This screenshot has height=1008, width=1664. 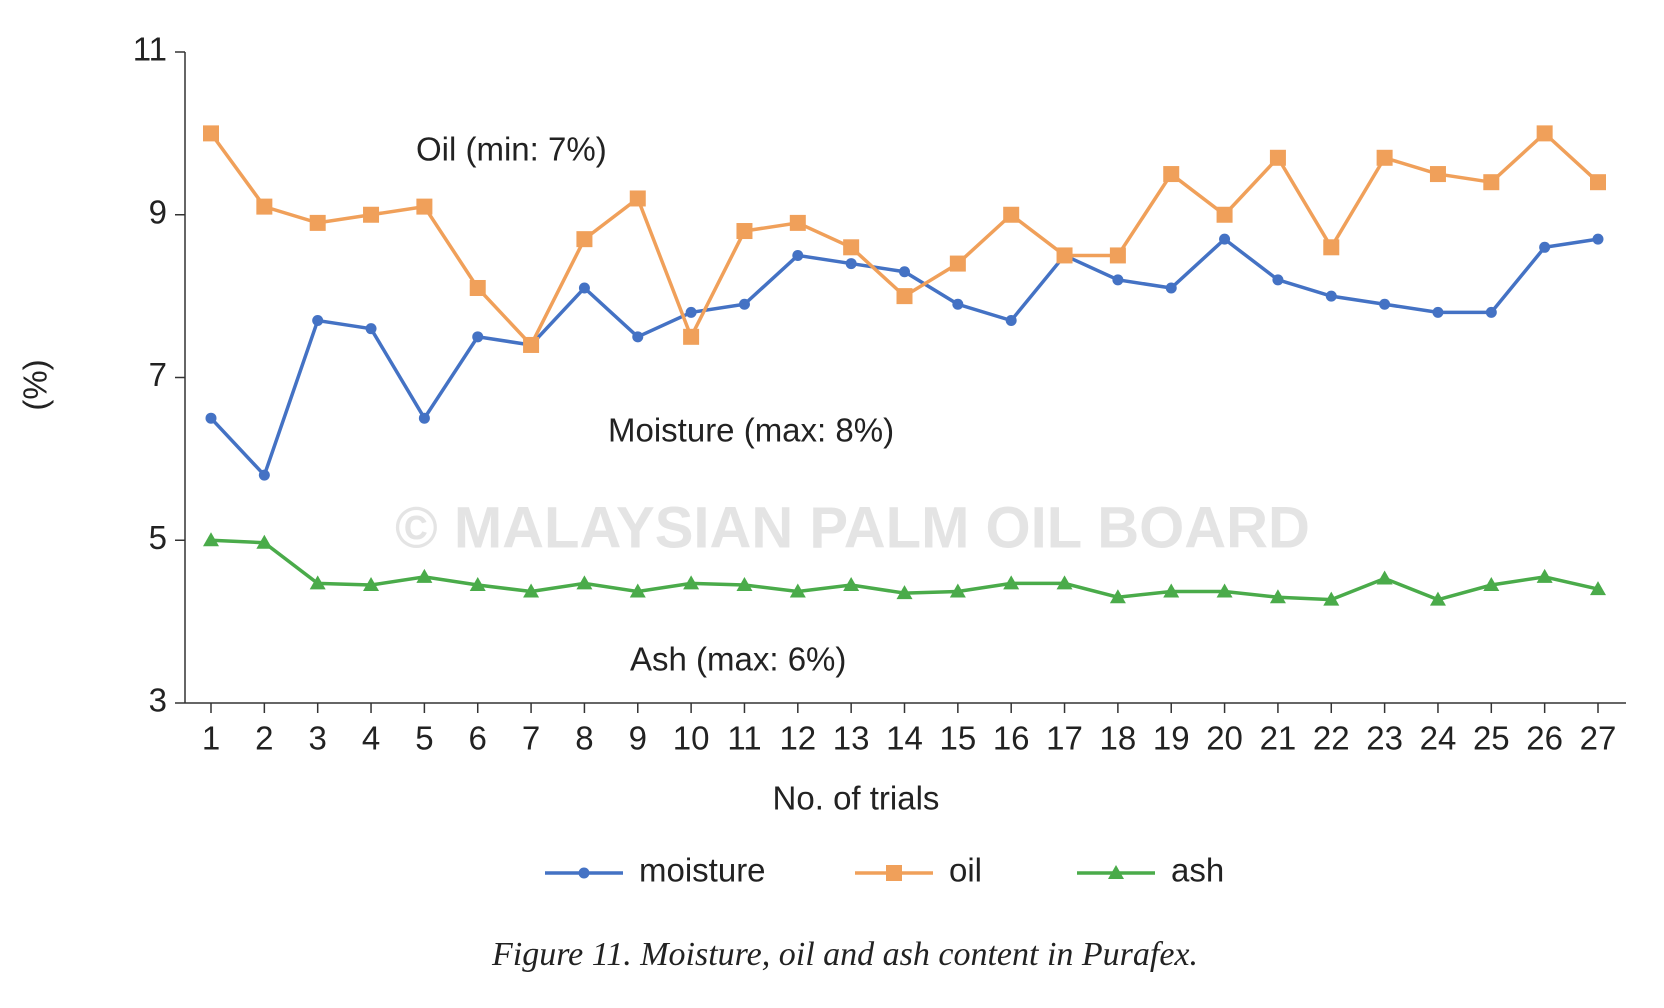 What do you see at coordinates (478, 738) in the screenshot?
I see `x-tick-label: 6` at bounding box center [478, 738].